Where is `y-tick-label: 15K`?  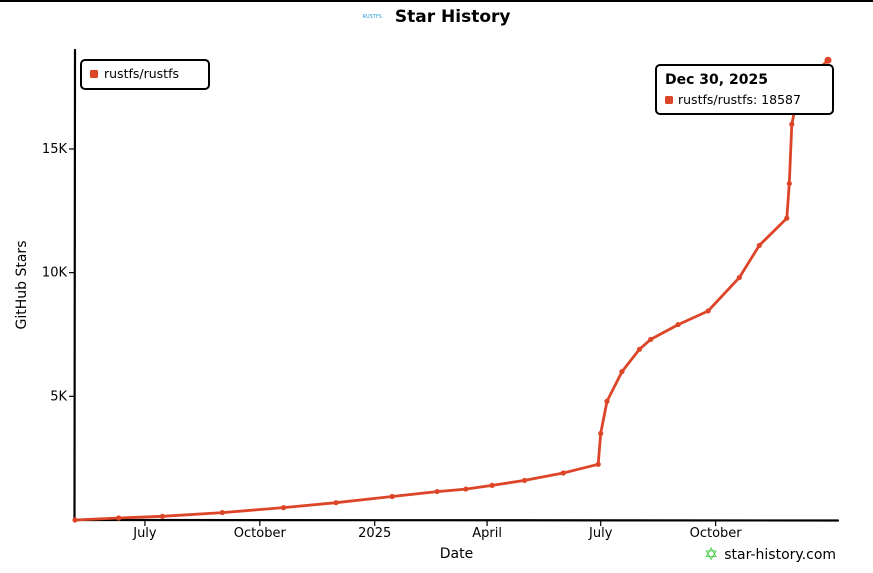 y-tick-label: 15K is located at coordinates (55, 149).